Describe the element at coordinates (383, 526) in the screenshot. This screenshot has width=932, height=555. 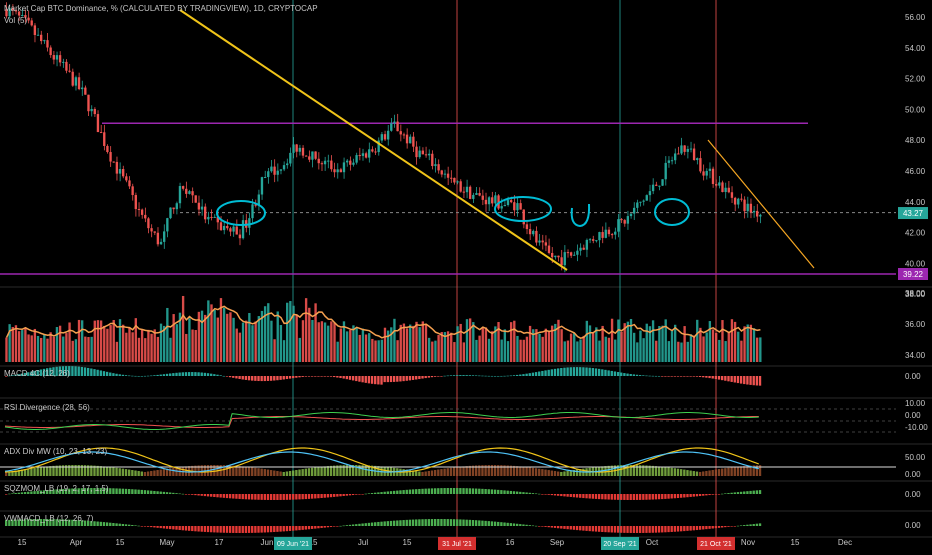
I see `vwmacd-group` at that location.